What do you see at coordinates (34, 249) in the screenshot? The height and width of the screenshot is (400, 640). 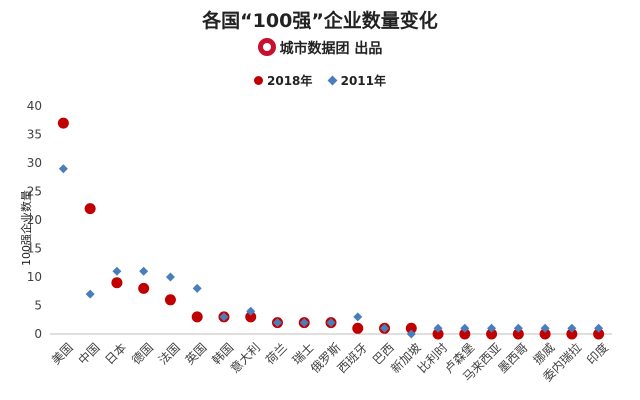 I see `y-tick-label: 15` at bounding box center [34, 249].